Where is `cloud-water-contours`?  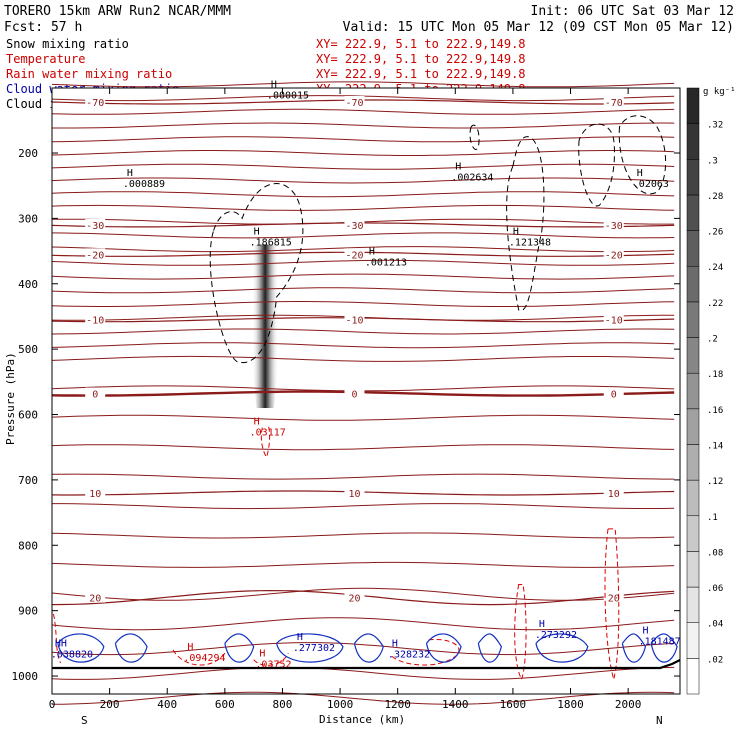
cloud-water-contours is located at coordinates (367, 648).